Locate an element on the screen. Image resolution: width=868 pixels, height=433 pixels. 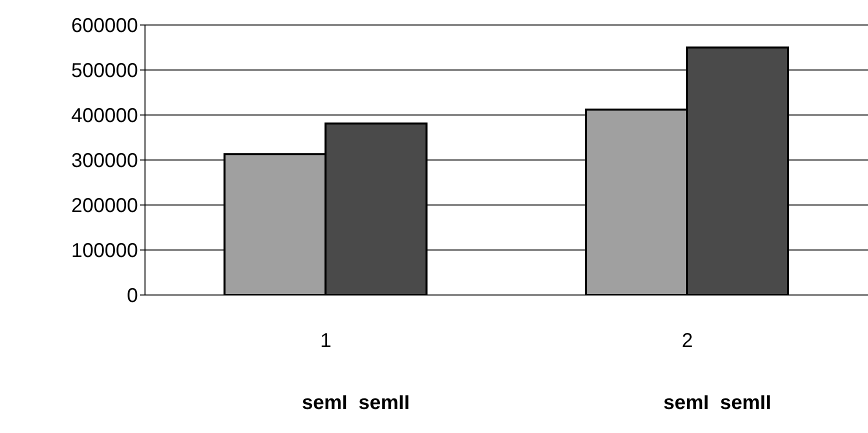
y-tick-label: 0 is located at coordinates (132, 296).